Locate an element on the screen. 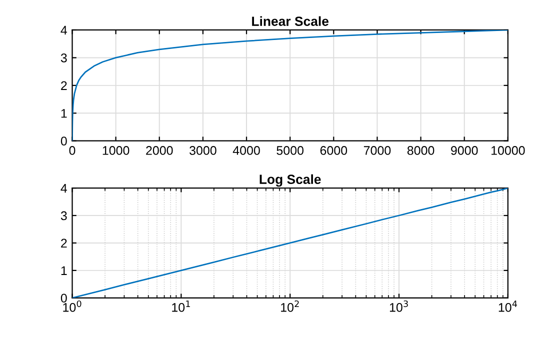  x-tick-label: 7000 is located at coordinates (377, 150).